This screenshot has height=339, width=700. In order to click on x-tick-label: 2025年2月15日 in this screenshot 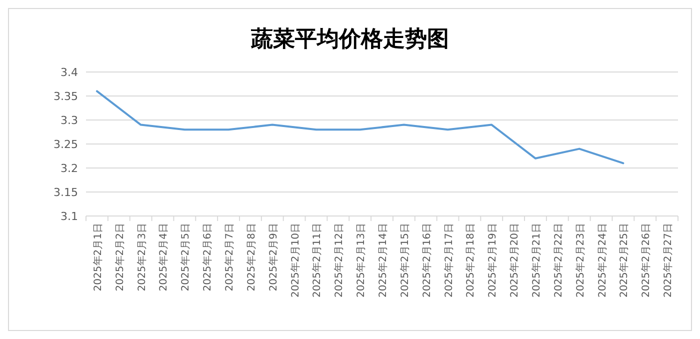, I will do `click(404, 260)`.